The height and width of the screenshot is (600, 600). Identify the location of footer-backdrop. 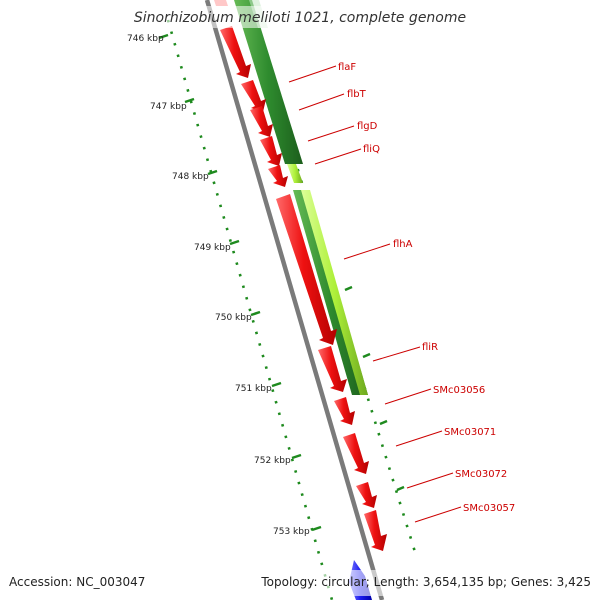
(300, 583).